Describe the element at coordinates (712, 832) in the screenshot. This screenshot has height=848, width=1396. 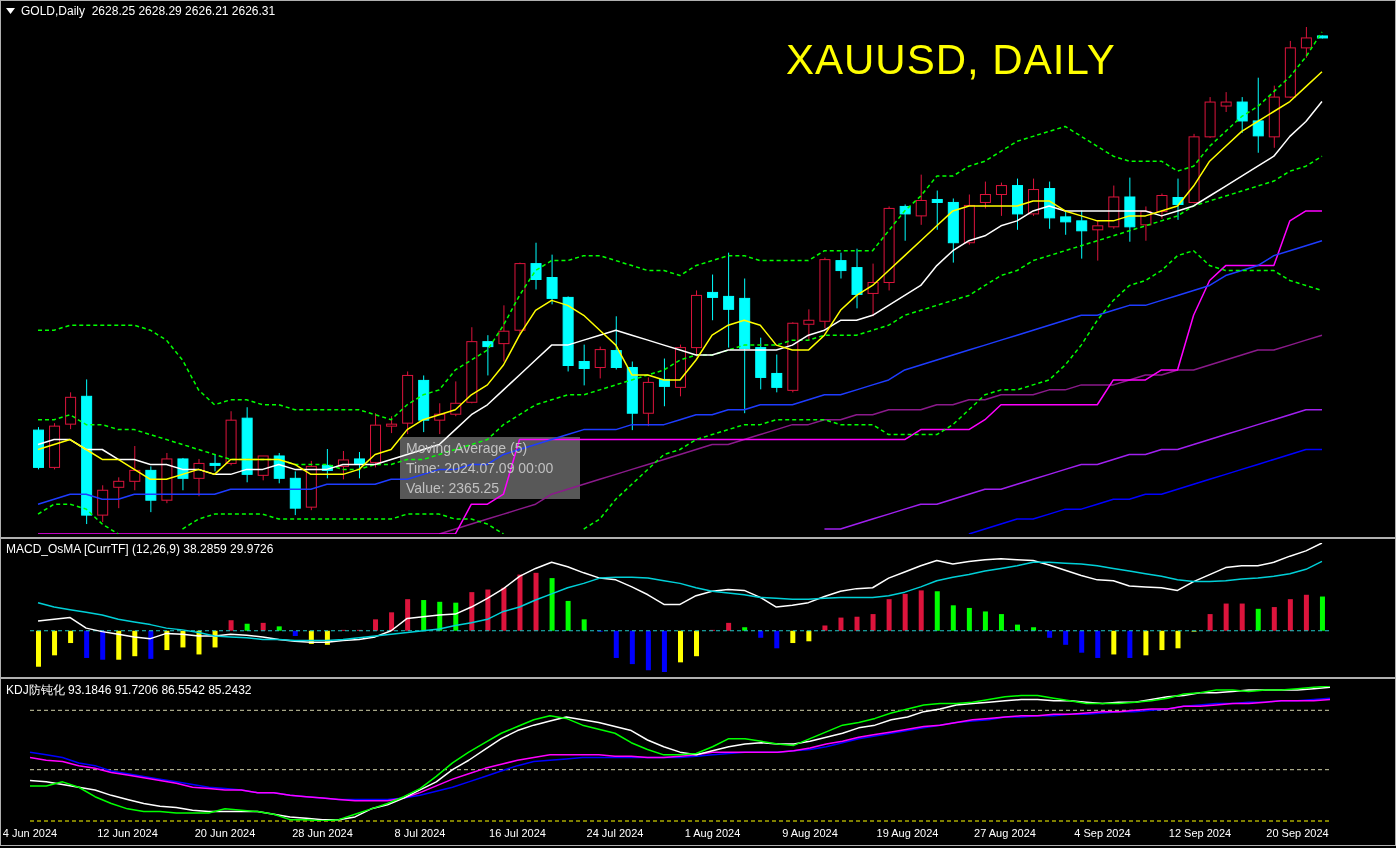
I see `x-tick-label: 1 Aug 2024` at that location.